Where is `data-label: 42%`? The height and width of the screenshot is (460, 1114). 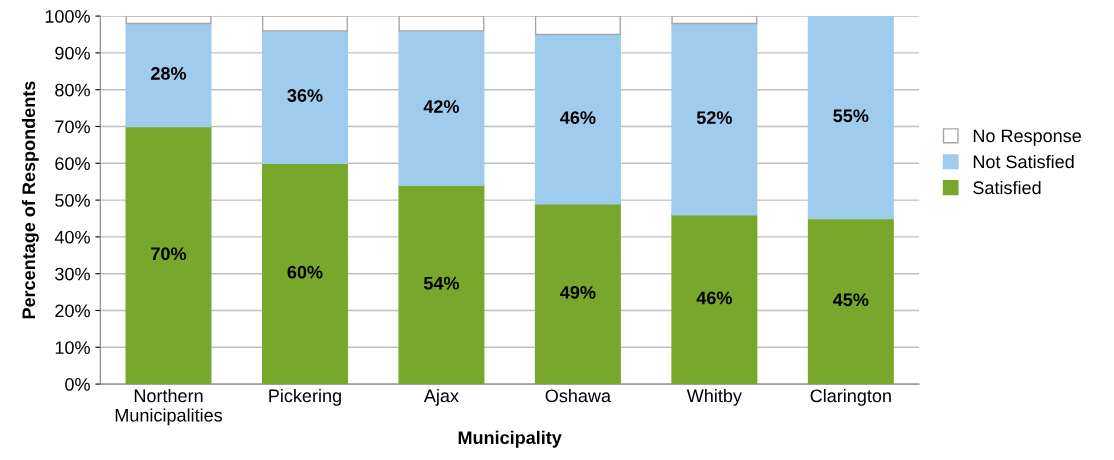
data-label: 42% is located at coordinates (441, 106).